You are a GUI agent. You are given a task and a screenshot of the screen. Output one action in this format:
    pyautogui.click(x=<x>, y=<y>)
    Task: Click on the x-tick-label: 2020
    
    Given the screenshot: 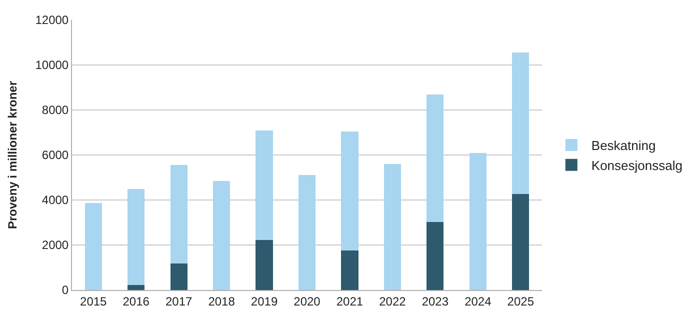 What is the action you would take?
    pyautogui.click(x=307, y=301)
    